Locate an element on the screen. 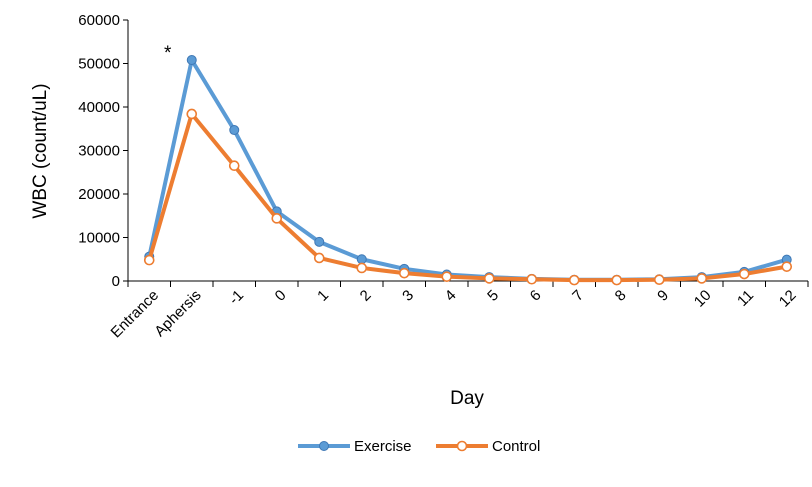  x-tick-label: Aphersis is located at coordinates (177, 313).